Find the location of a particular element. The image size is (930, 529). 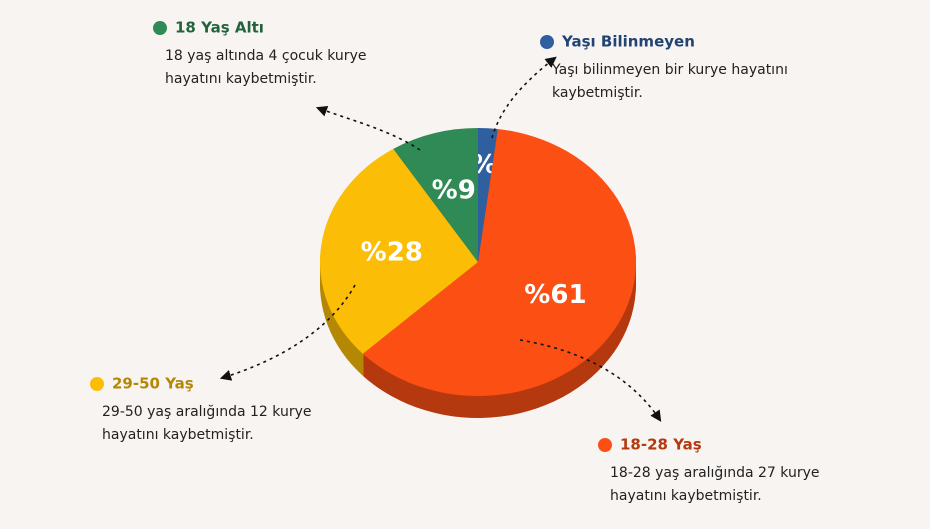

legend-label: 18 Yaş Altı is located at coordinates (219, 28).